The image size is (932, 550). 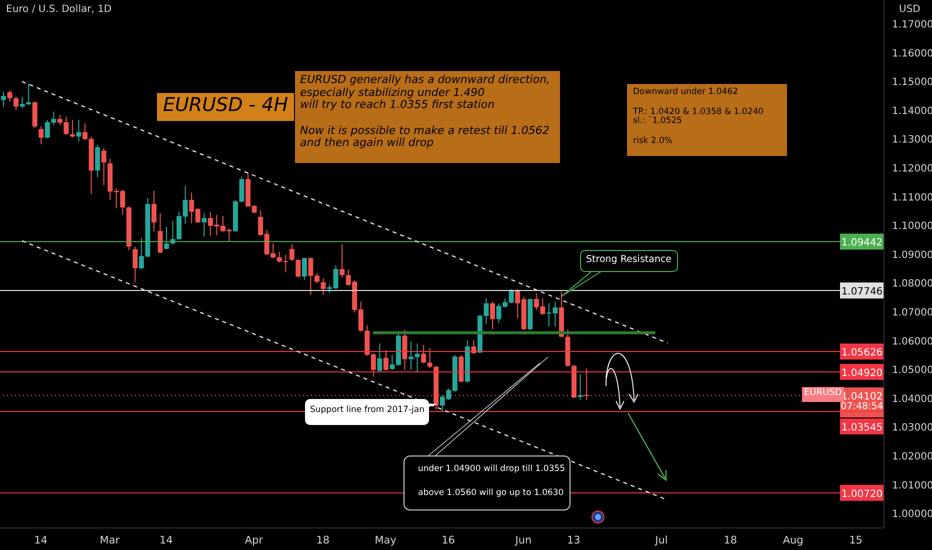 What do you see at coordinates (823, 394) in the screenshot?
I see `note-box: EURUSD` at bounding box center [823, 394].